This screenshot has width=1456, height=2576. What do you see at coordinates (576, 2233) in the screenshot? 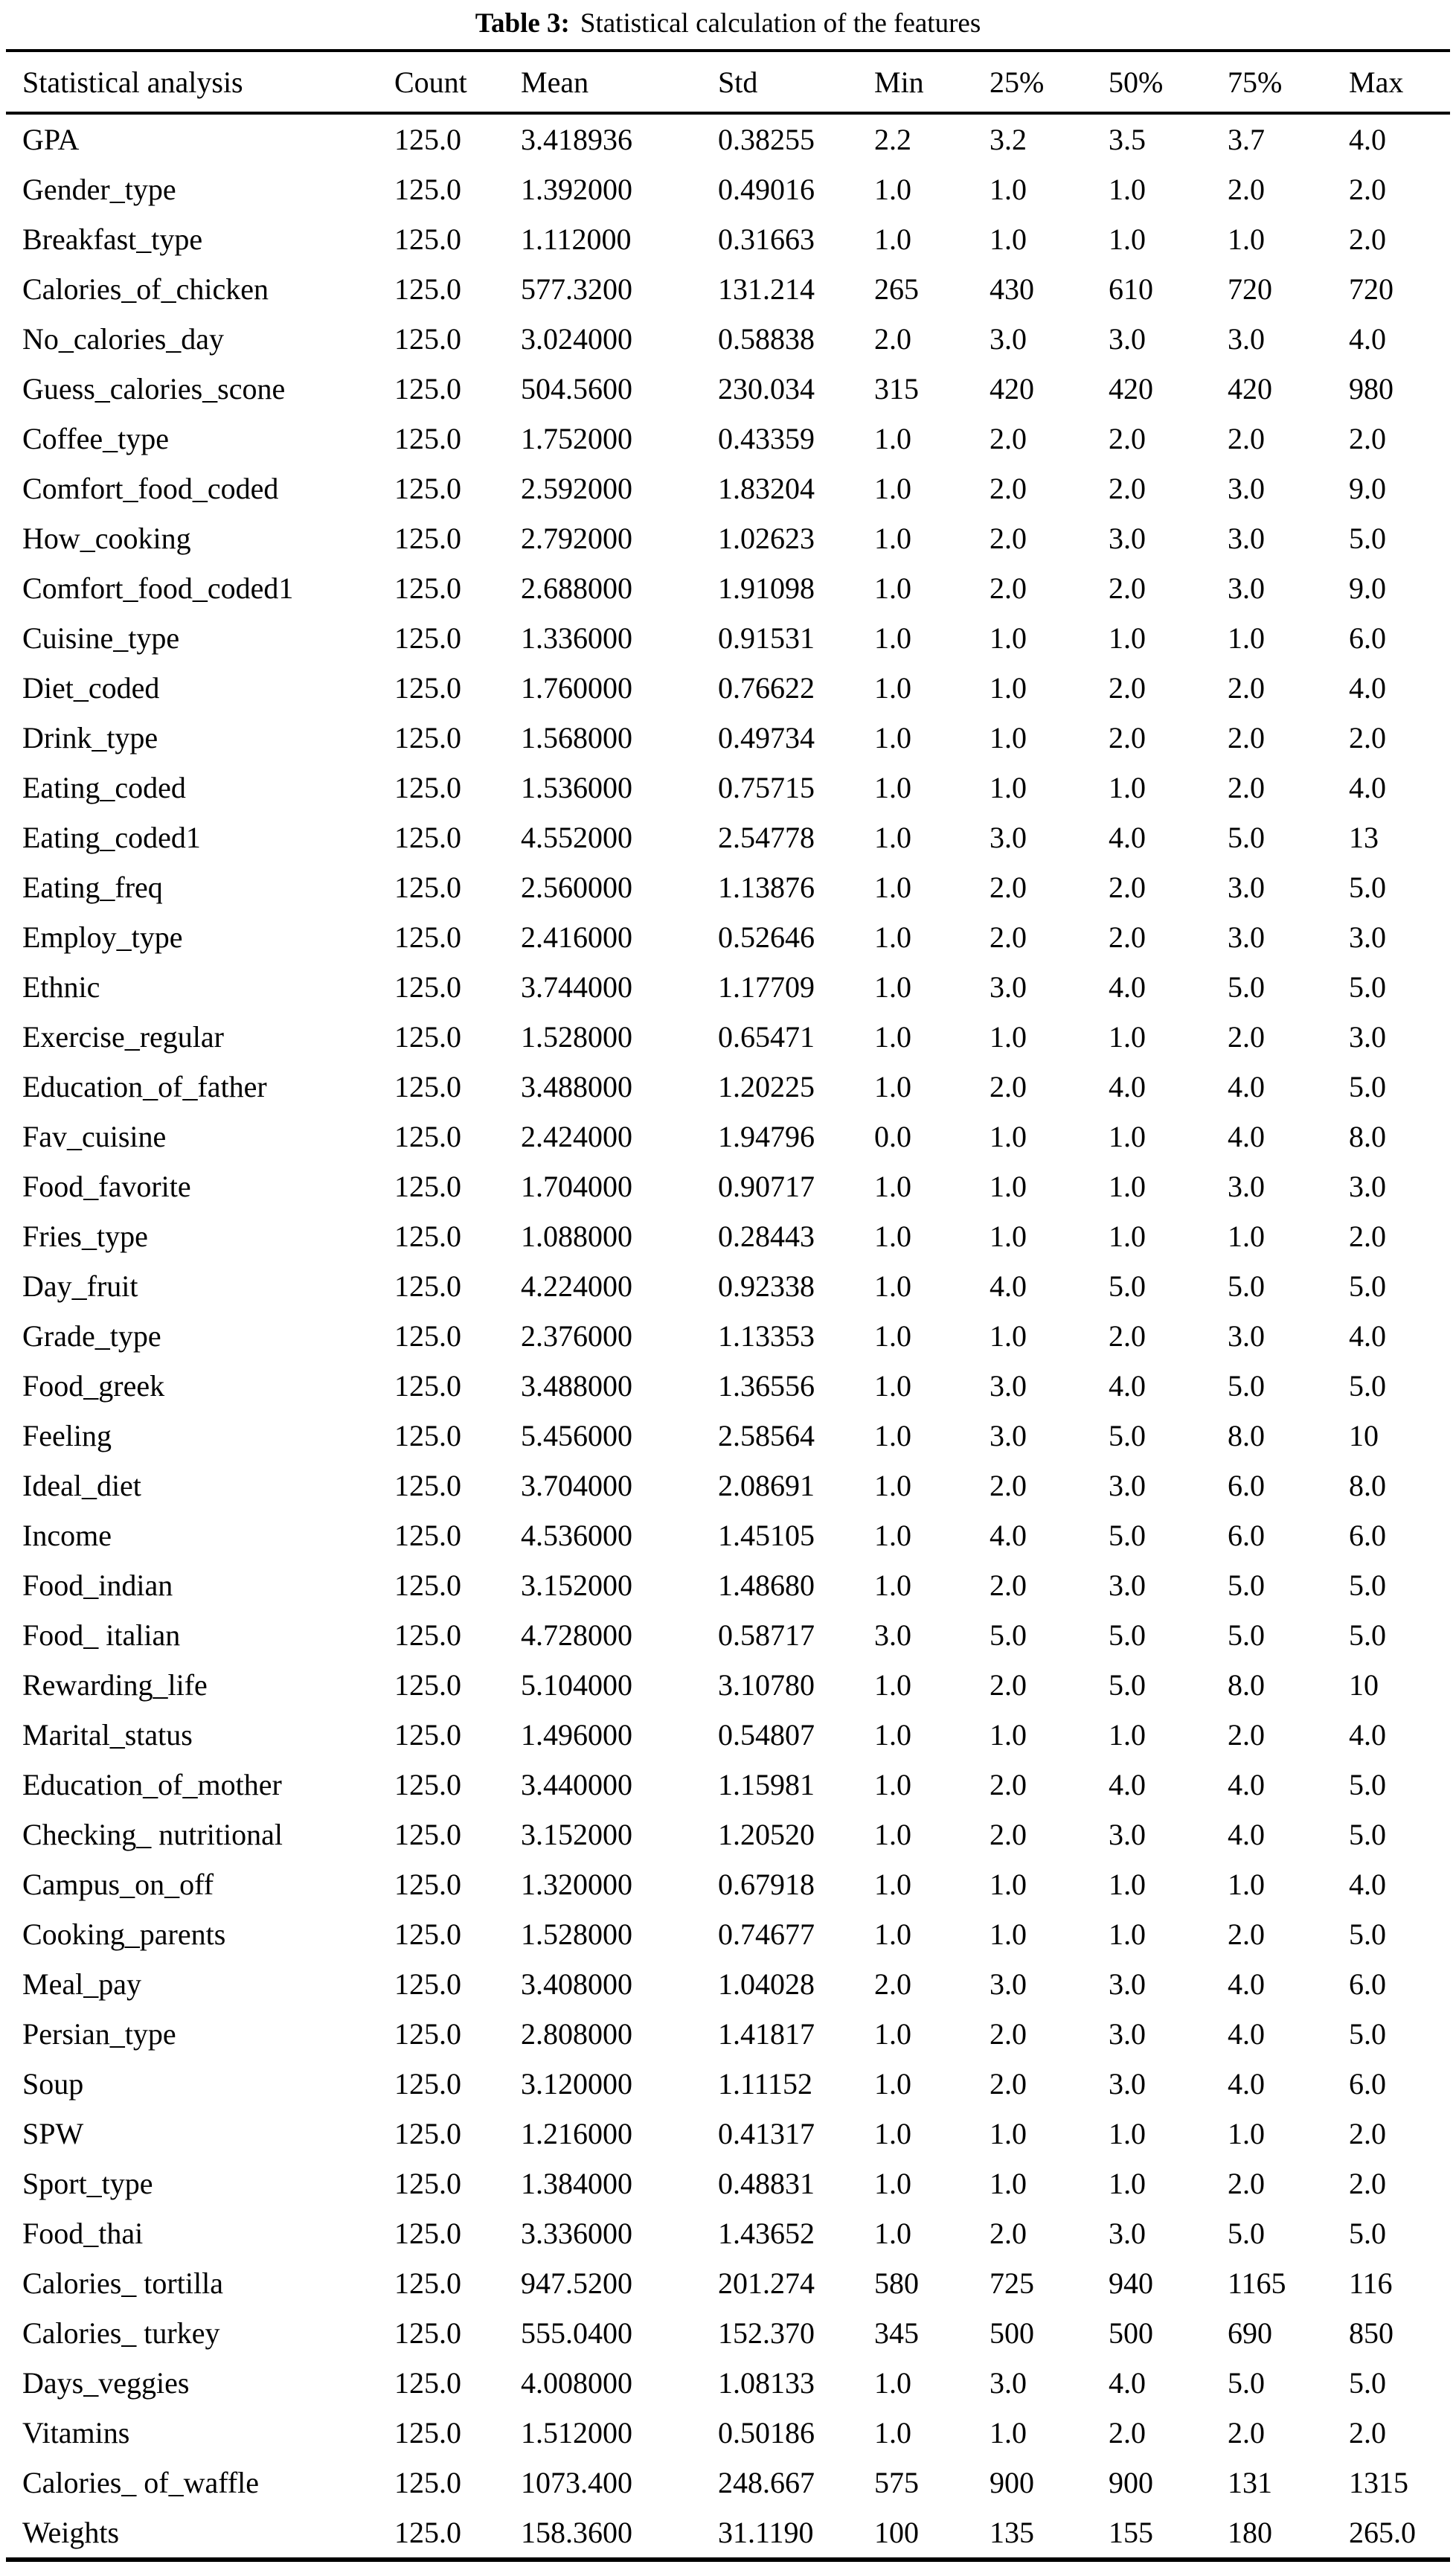
I see `value-cell: 3.336000` at bounding box center [576, 2233].